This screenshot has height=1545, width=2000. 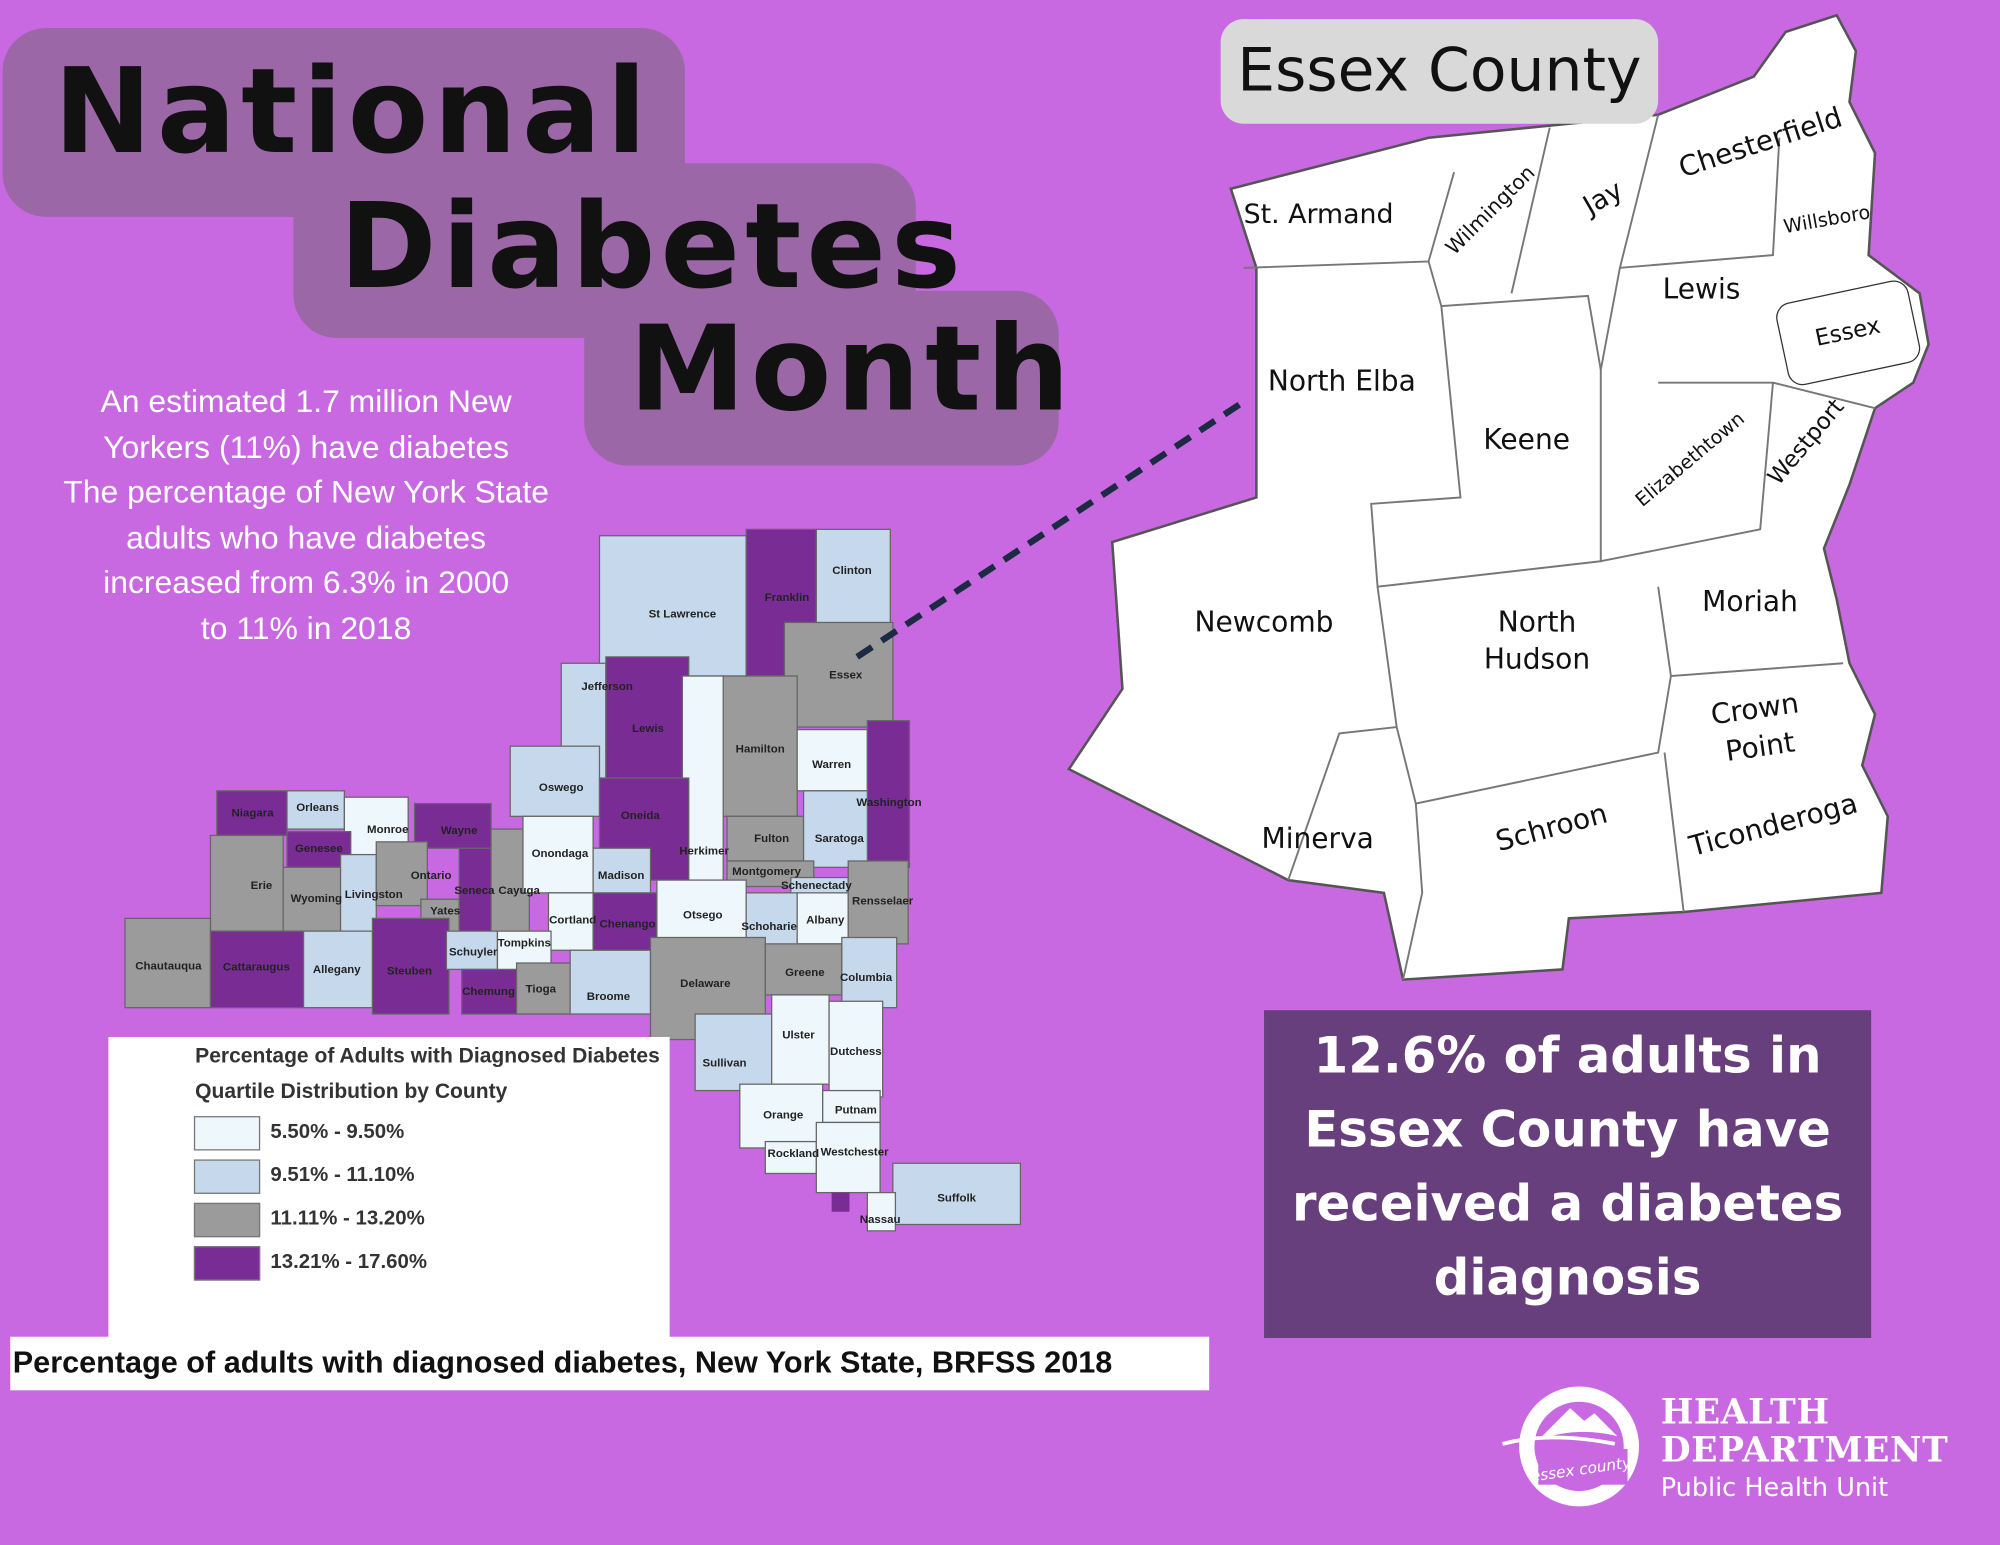 I want to click on county-chemung, so click(x=489, y=991).